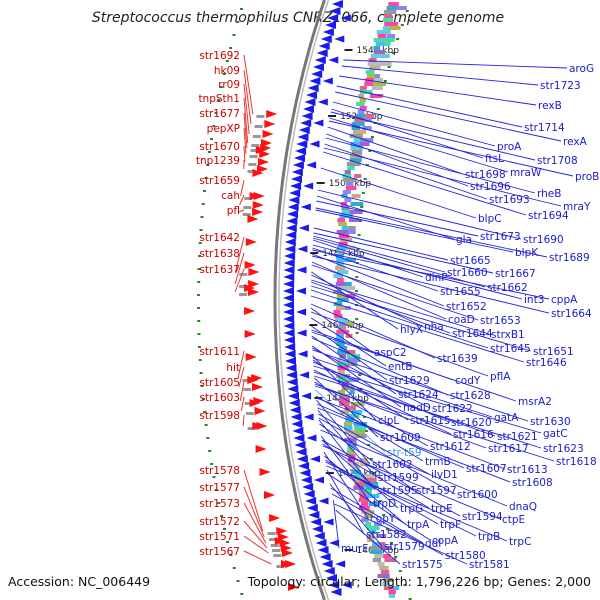  What do you see at coordinates (219, 488) in the screenshot?
I see `left-gene-label: str1577` at bounding box center [219, 488].